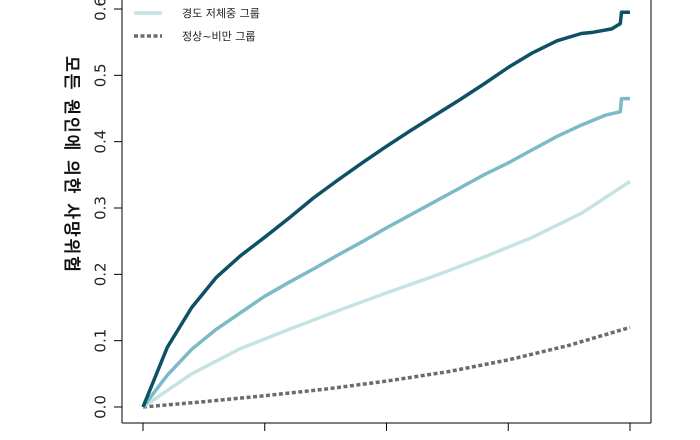 Image resolution: width=700 pixels, height=440 pixels. Describe the element at coordinates (100, 10) in the screenshot. I see `y-tick-label: 0.6` at that location.